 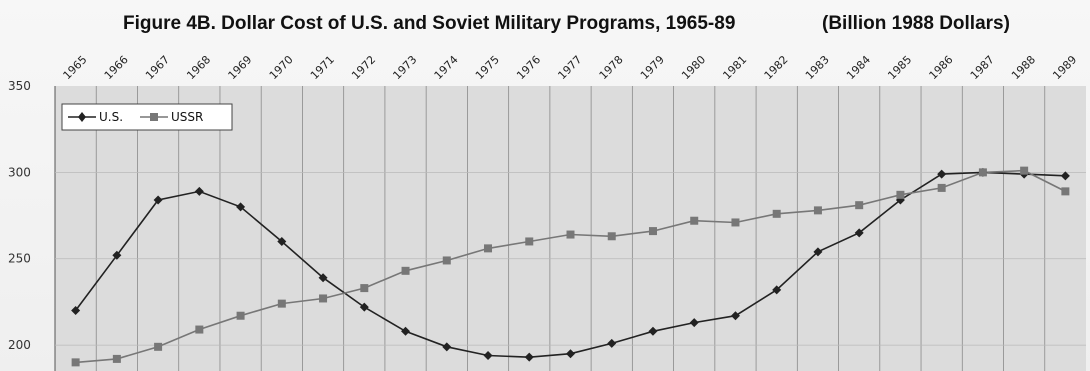 I want to click on x-tick-label: 1979, so click(x=652, y=67).